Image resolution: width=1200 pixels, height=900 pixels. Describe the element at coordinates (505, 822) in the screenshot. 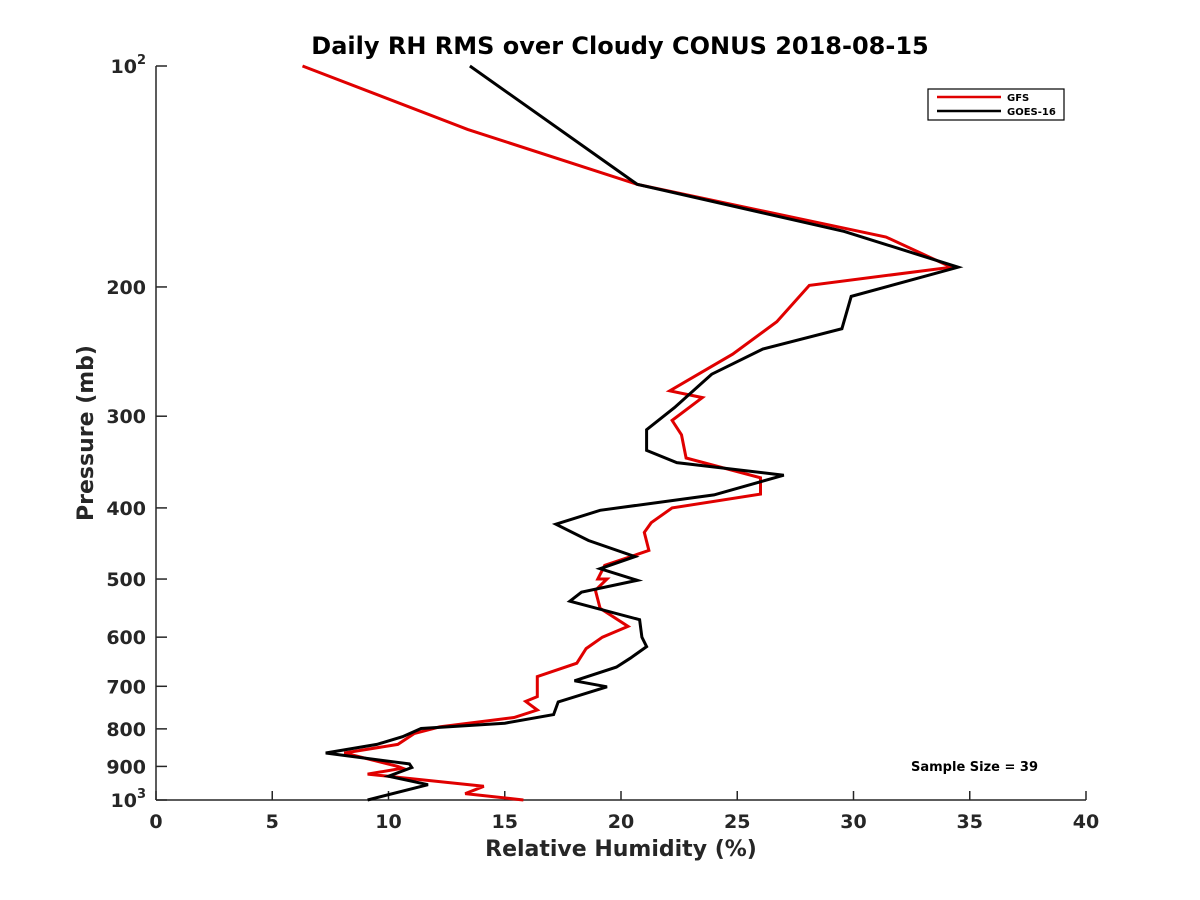

I see `x-tick-label: 15` at that location.